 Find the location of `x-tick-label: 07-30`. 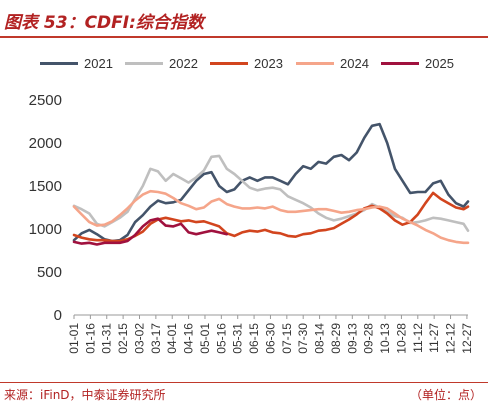

x-tick-label: 07-30 is located at coordinates (303, 338).